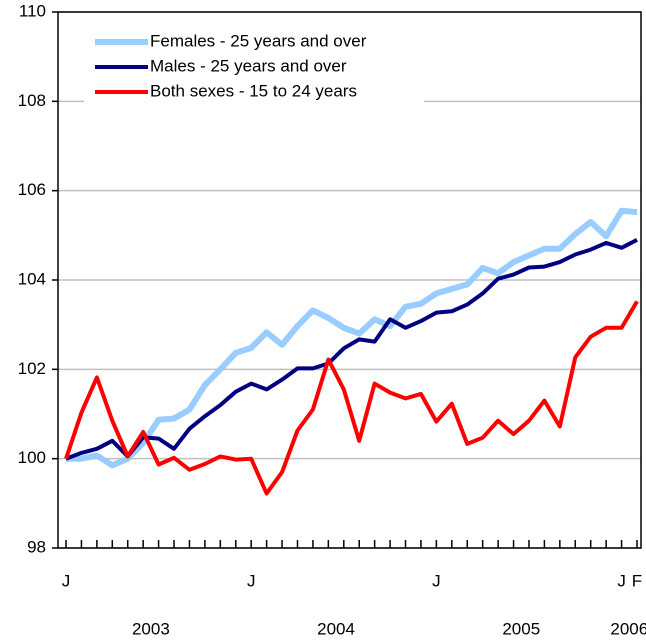  What do you see at coordinates (253, 90) in the screenshot?
I see `legend-label: Both sexes - 15 to 24 years` at bounding box center [253, 90].